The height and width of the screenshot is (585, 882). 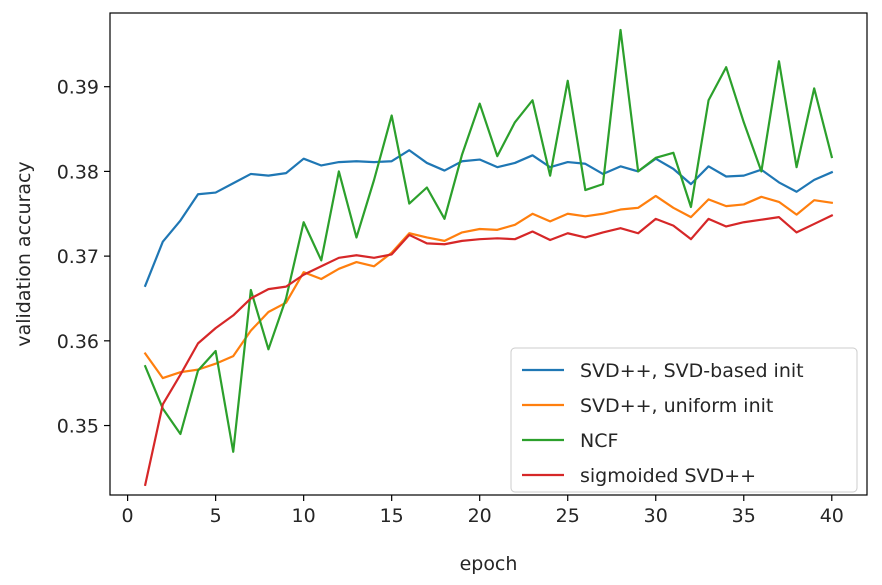 What do you see at coordinates (78, 172) in the screenshot?
I see `y-tick-label: 0.38` at bounding box center [78, 172].